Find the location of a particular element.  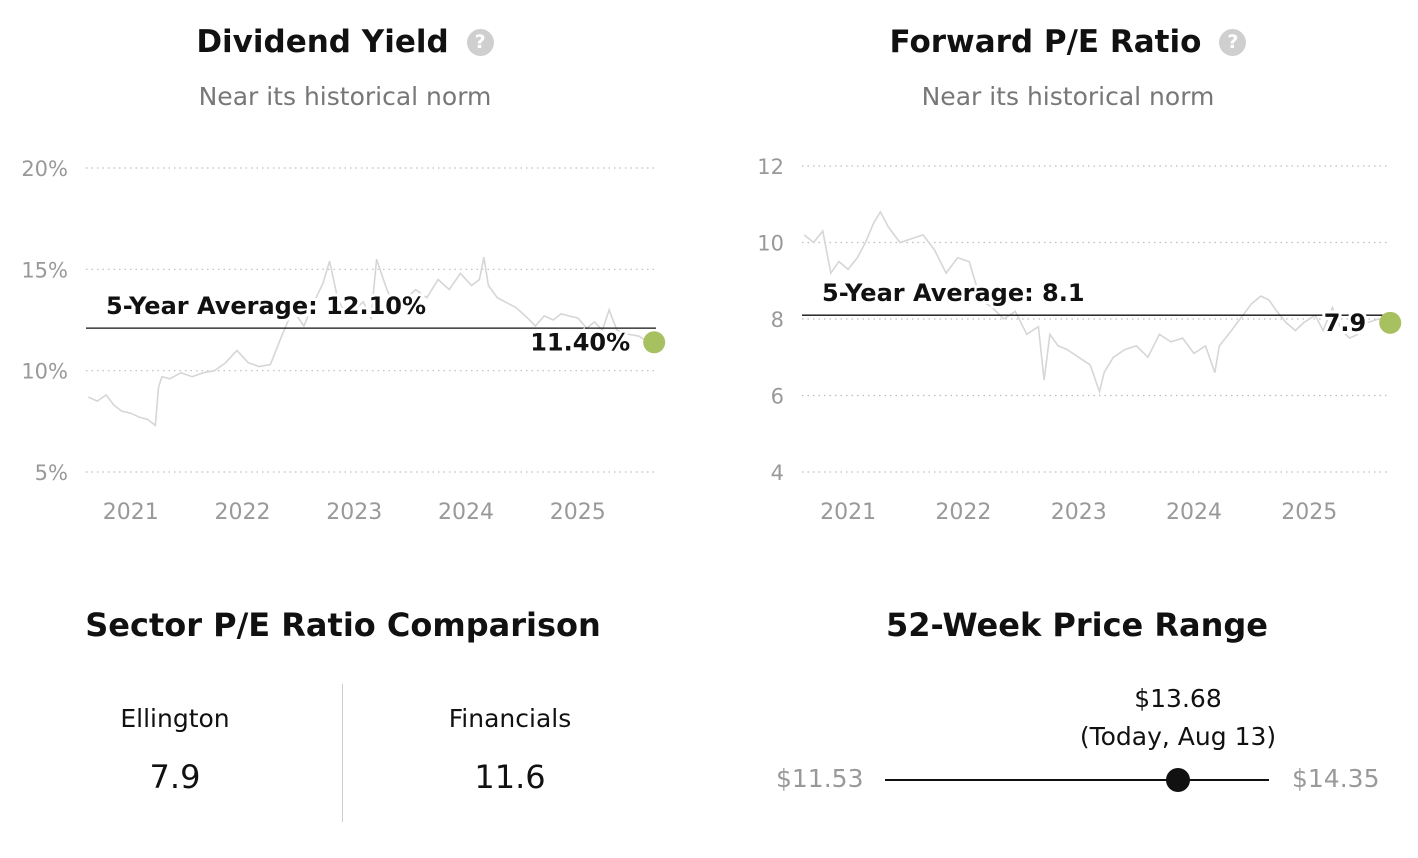

y-tick-label: 10 is located at coordinates (770, 244).